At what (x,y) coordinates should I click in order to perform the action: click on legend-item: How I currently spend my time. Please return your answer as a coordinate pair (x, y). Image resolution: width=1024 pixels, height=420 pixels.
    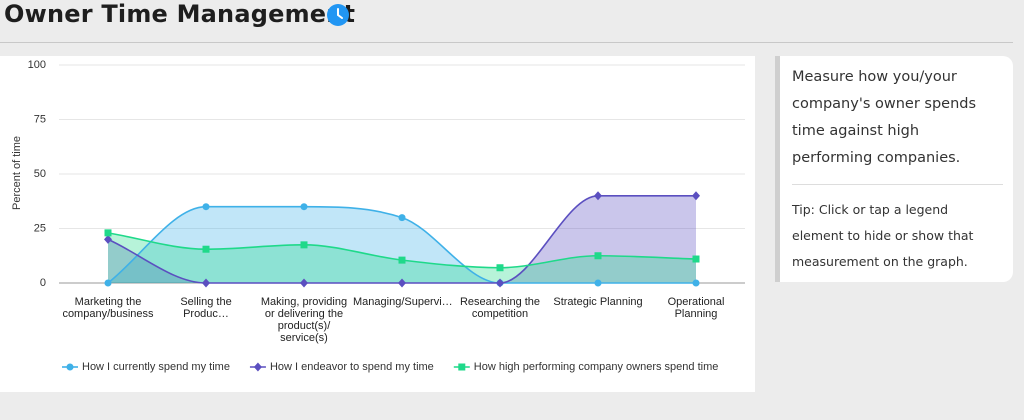
    Looking at the image, I should click on (146, 367).